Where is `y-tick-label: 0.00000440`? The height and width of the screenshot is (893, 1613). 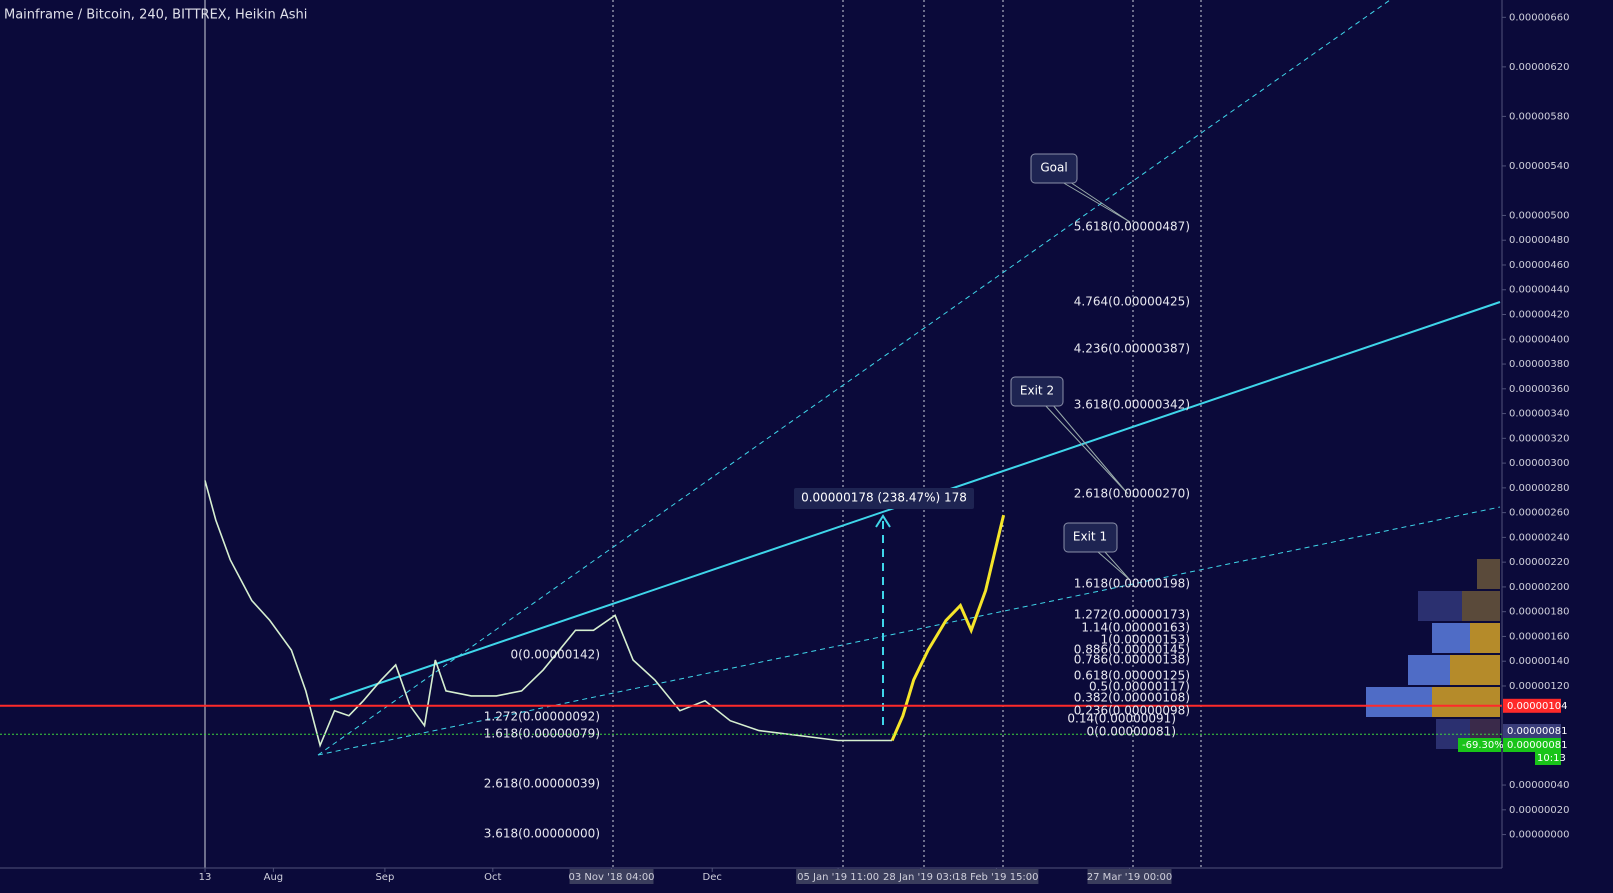
y-tick-label: 0.00000440 is located at coordinates (1539, 290).